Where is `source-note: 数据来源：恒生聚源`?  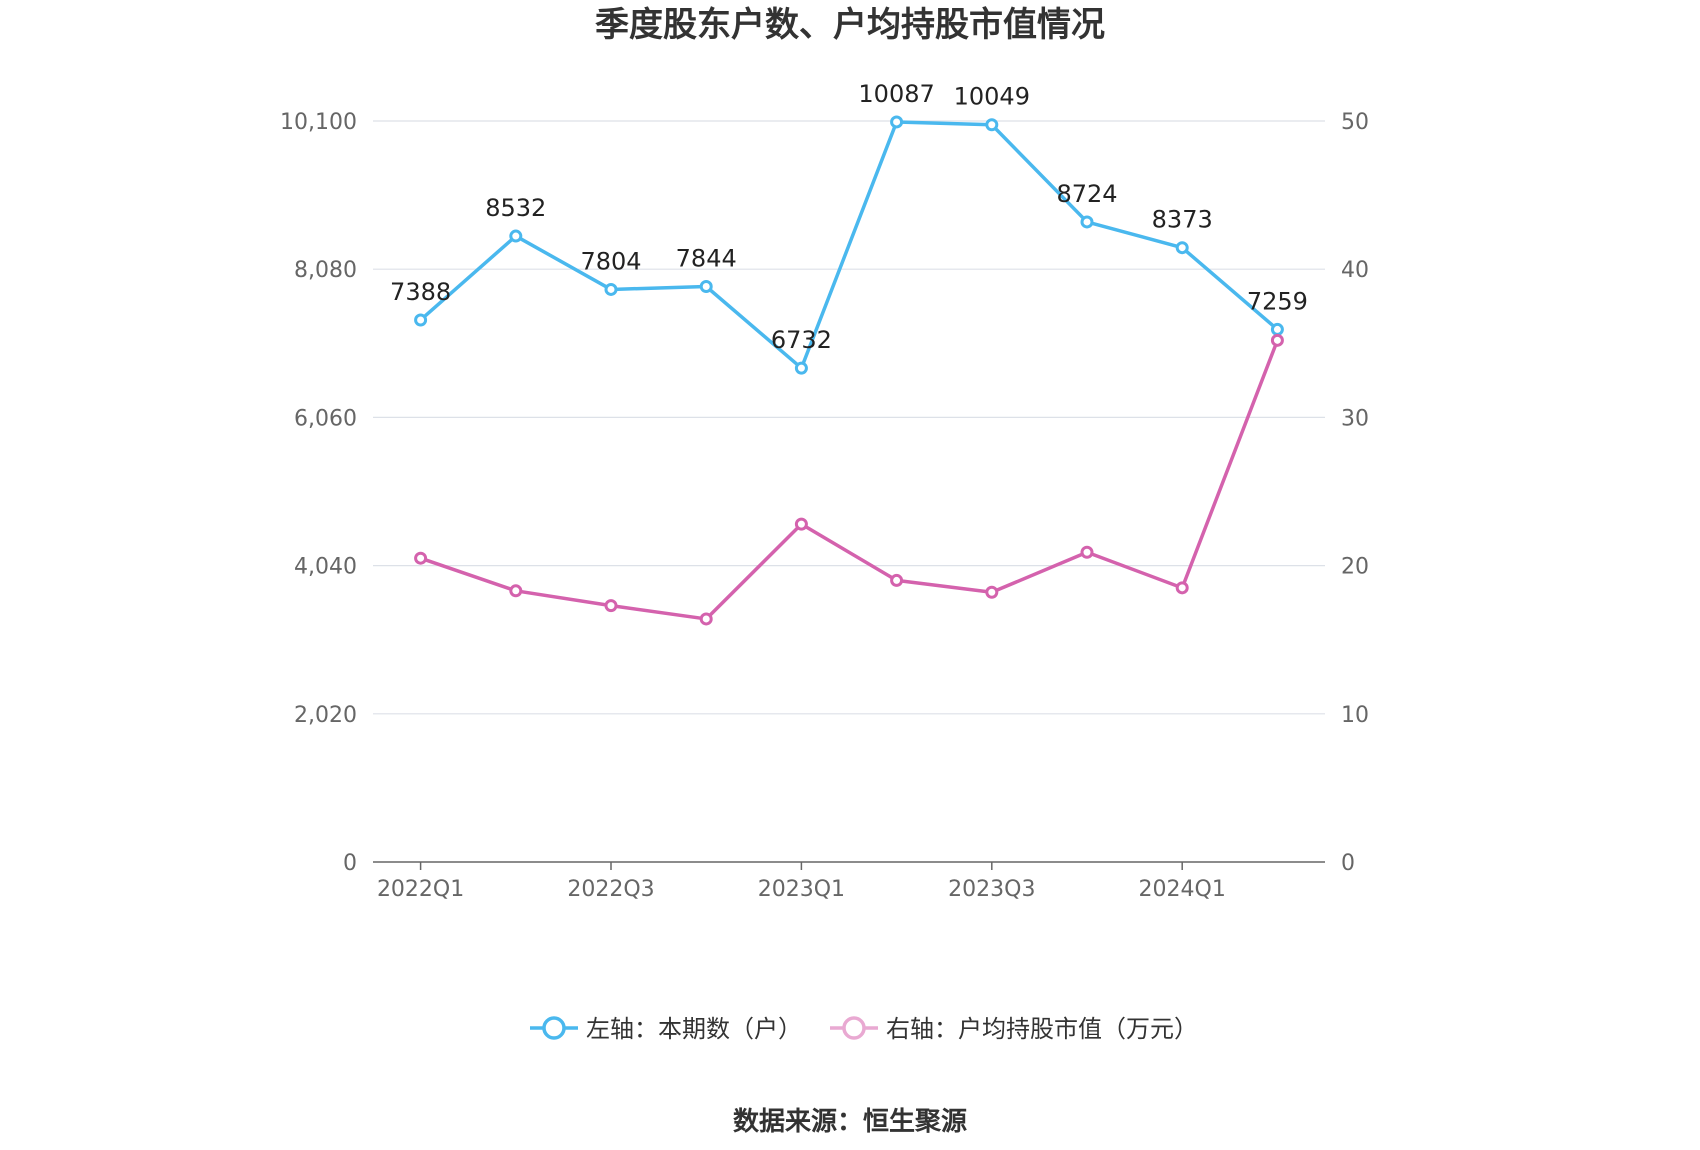
source-note: 数据来源：恒生聚源 is located at coordinates (850, 1122).